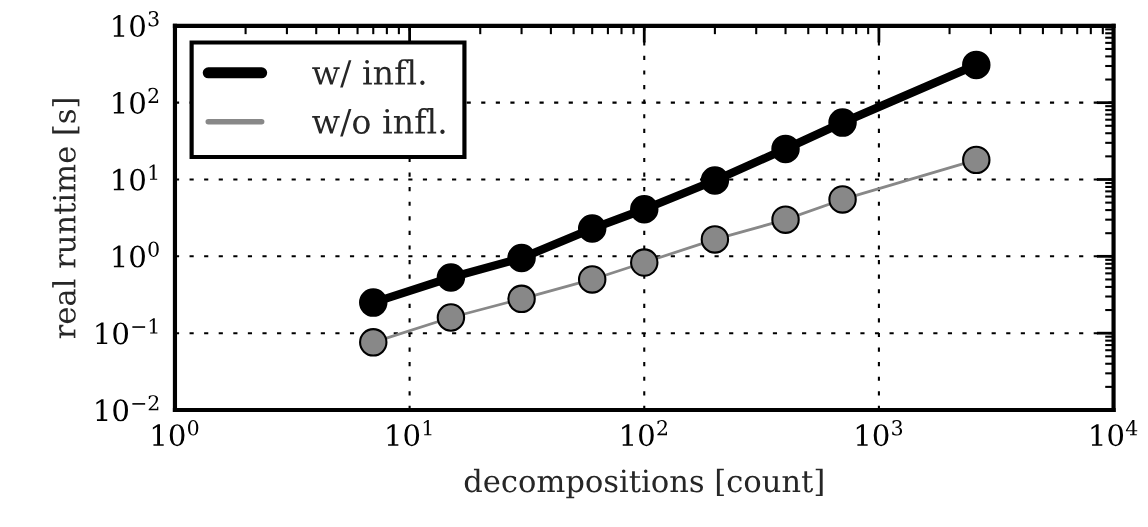 Image resolution: width=1148 pixels, height=527 pixels. I want to click on y-tick-label: 10$^{0}$, so click(136, 254).